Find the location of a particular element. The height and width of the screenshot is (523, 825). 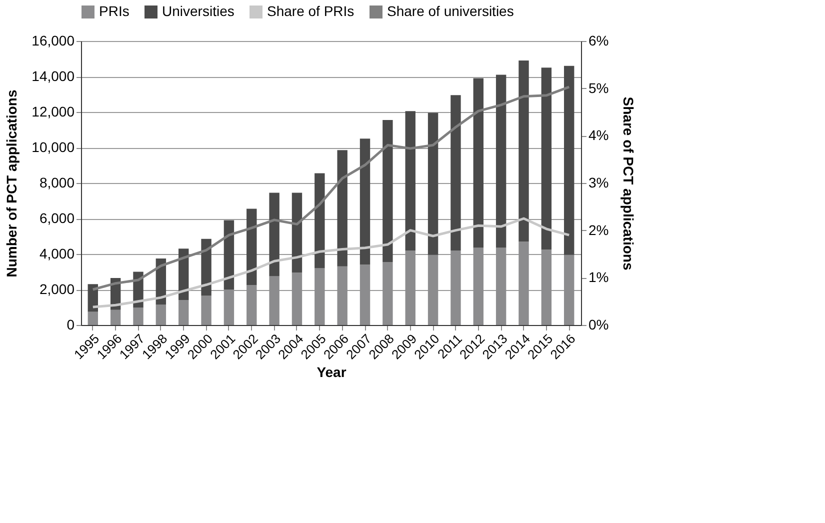

y-tick-label: 10,000 is located at coordinates (53, 147).